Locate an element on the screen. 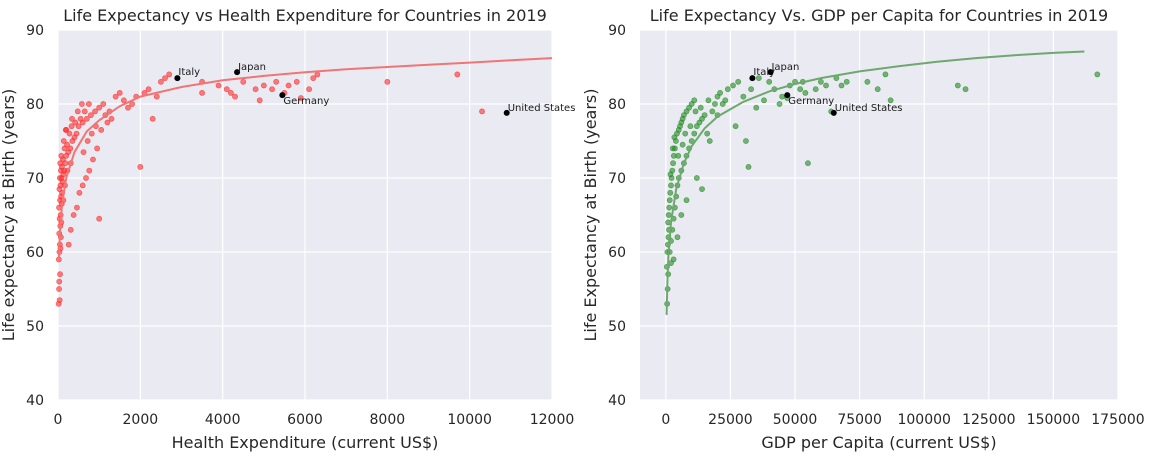 This screenshot has width=1173, height=460. y-tick-label: 80 is located at coordinates (35, 105).